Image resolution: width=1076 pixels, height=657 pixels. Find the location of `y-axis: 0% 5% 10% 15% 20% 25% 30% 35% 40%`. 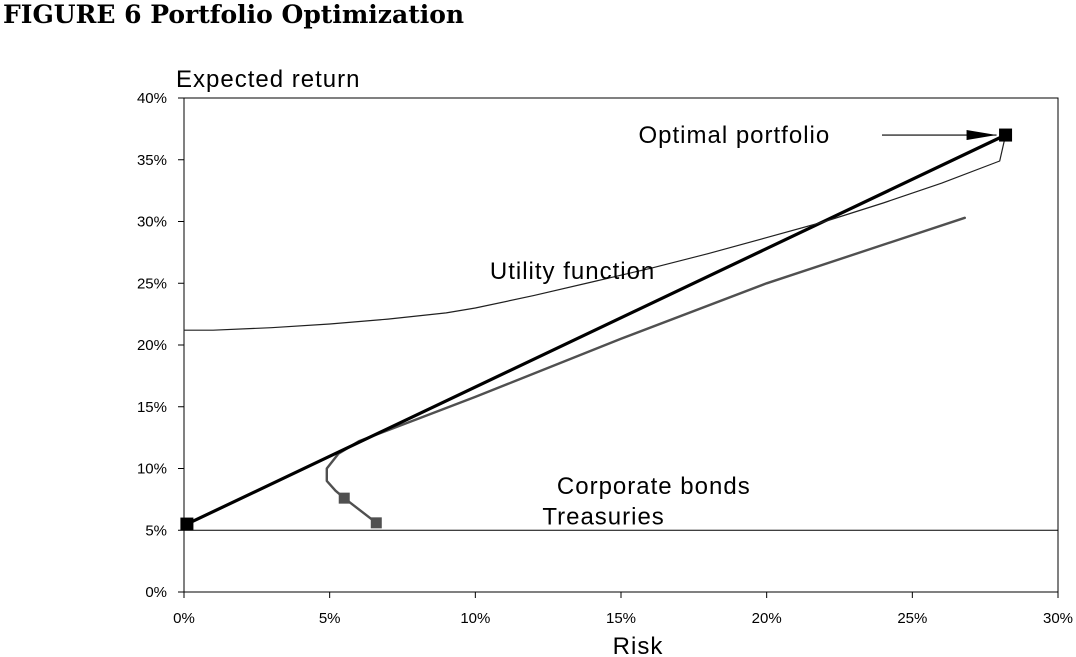

y-axis: 0% 5% 10% 15% 20% 25% 30% 35% 40% is located at coordinates (160, 345).